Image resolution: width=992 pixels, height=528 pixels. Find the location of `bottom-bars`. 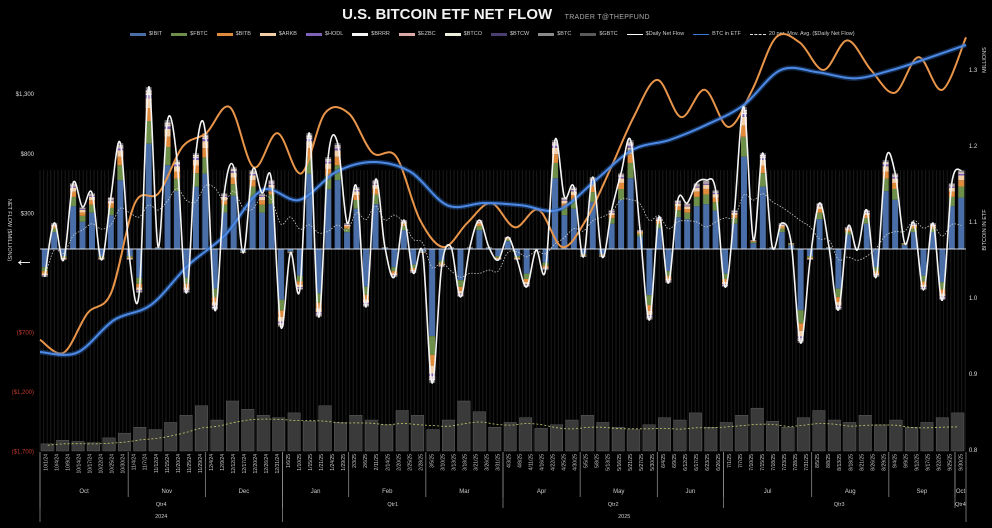

bottom-bars is located at coordinates (502, 426).